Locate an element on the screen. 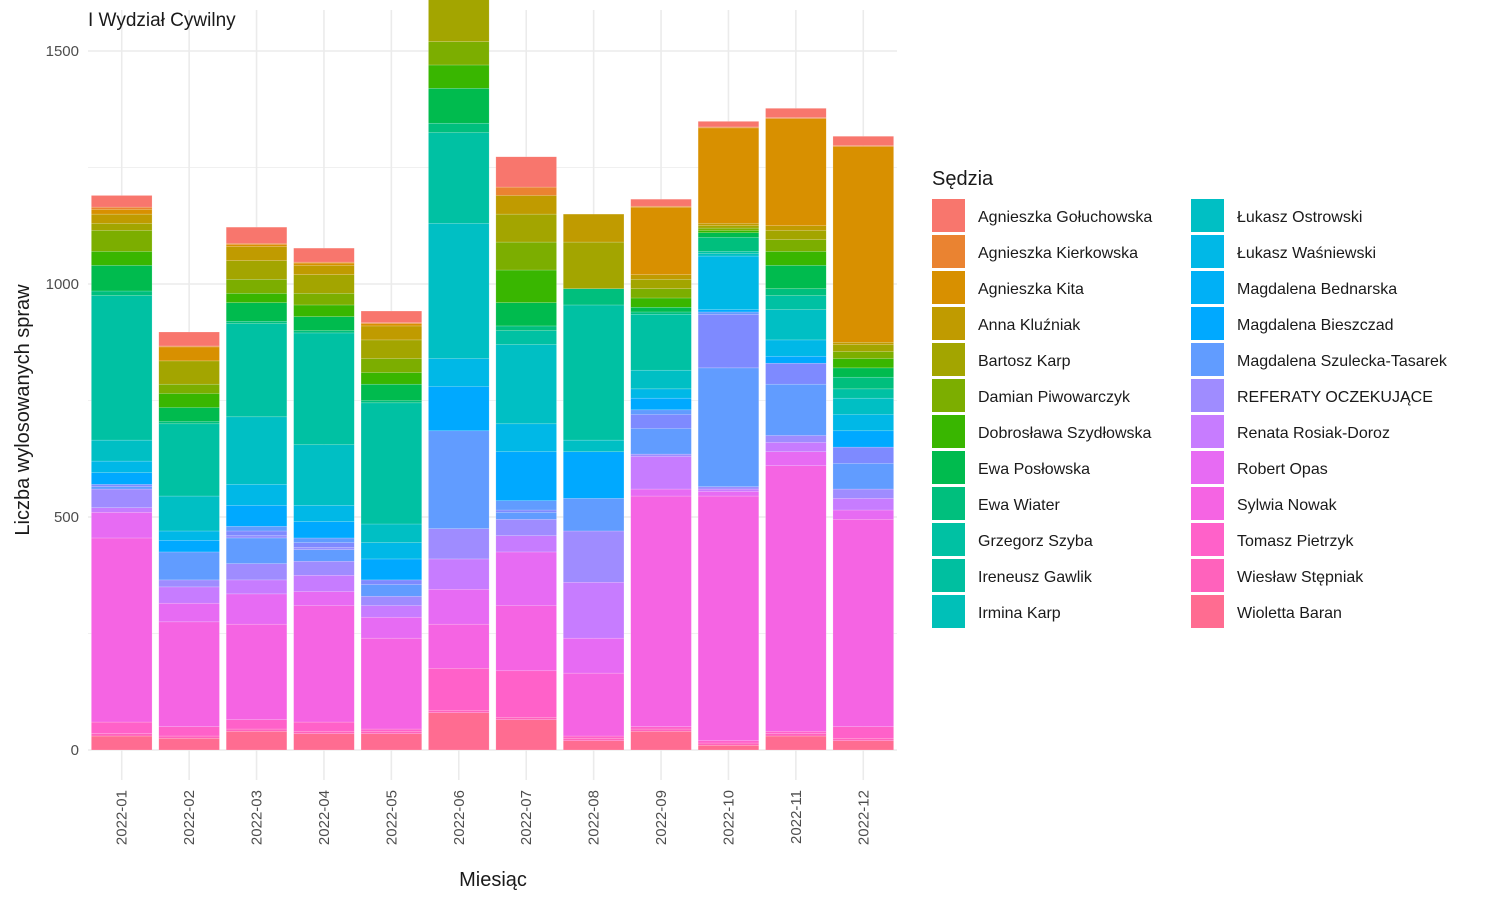 The height and width of the screenshot is (900, 1500). x-tick-label: 2022-04 is located at coordinates (324, 817).